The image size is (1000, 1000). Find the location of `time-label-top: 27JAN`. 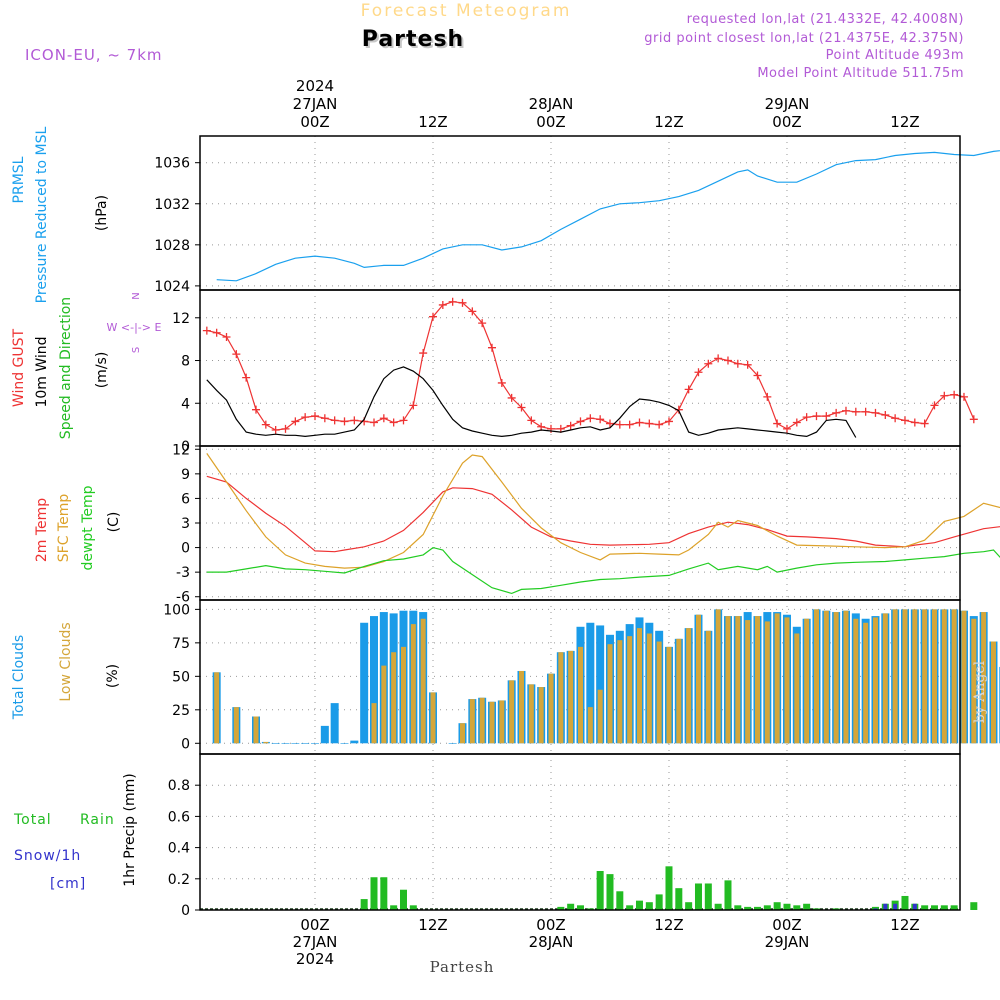

time-label-top: 27JAN is located at coordinates (315, 104).